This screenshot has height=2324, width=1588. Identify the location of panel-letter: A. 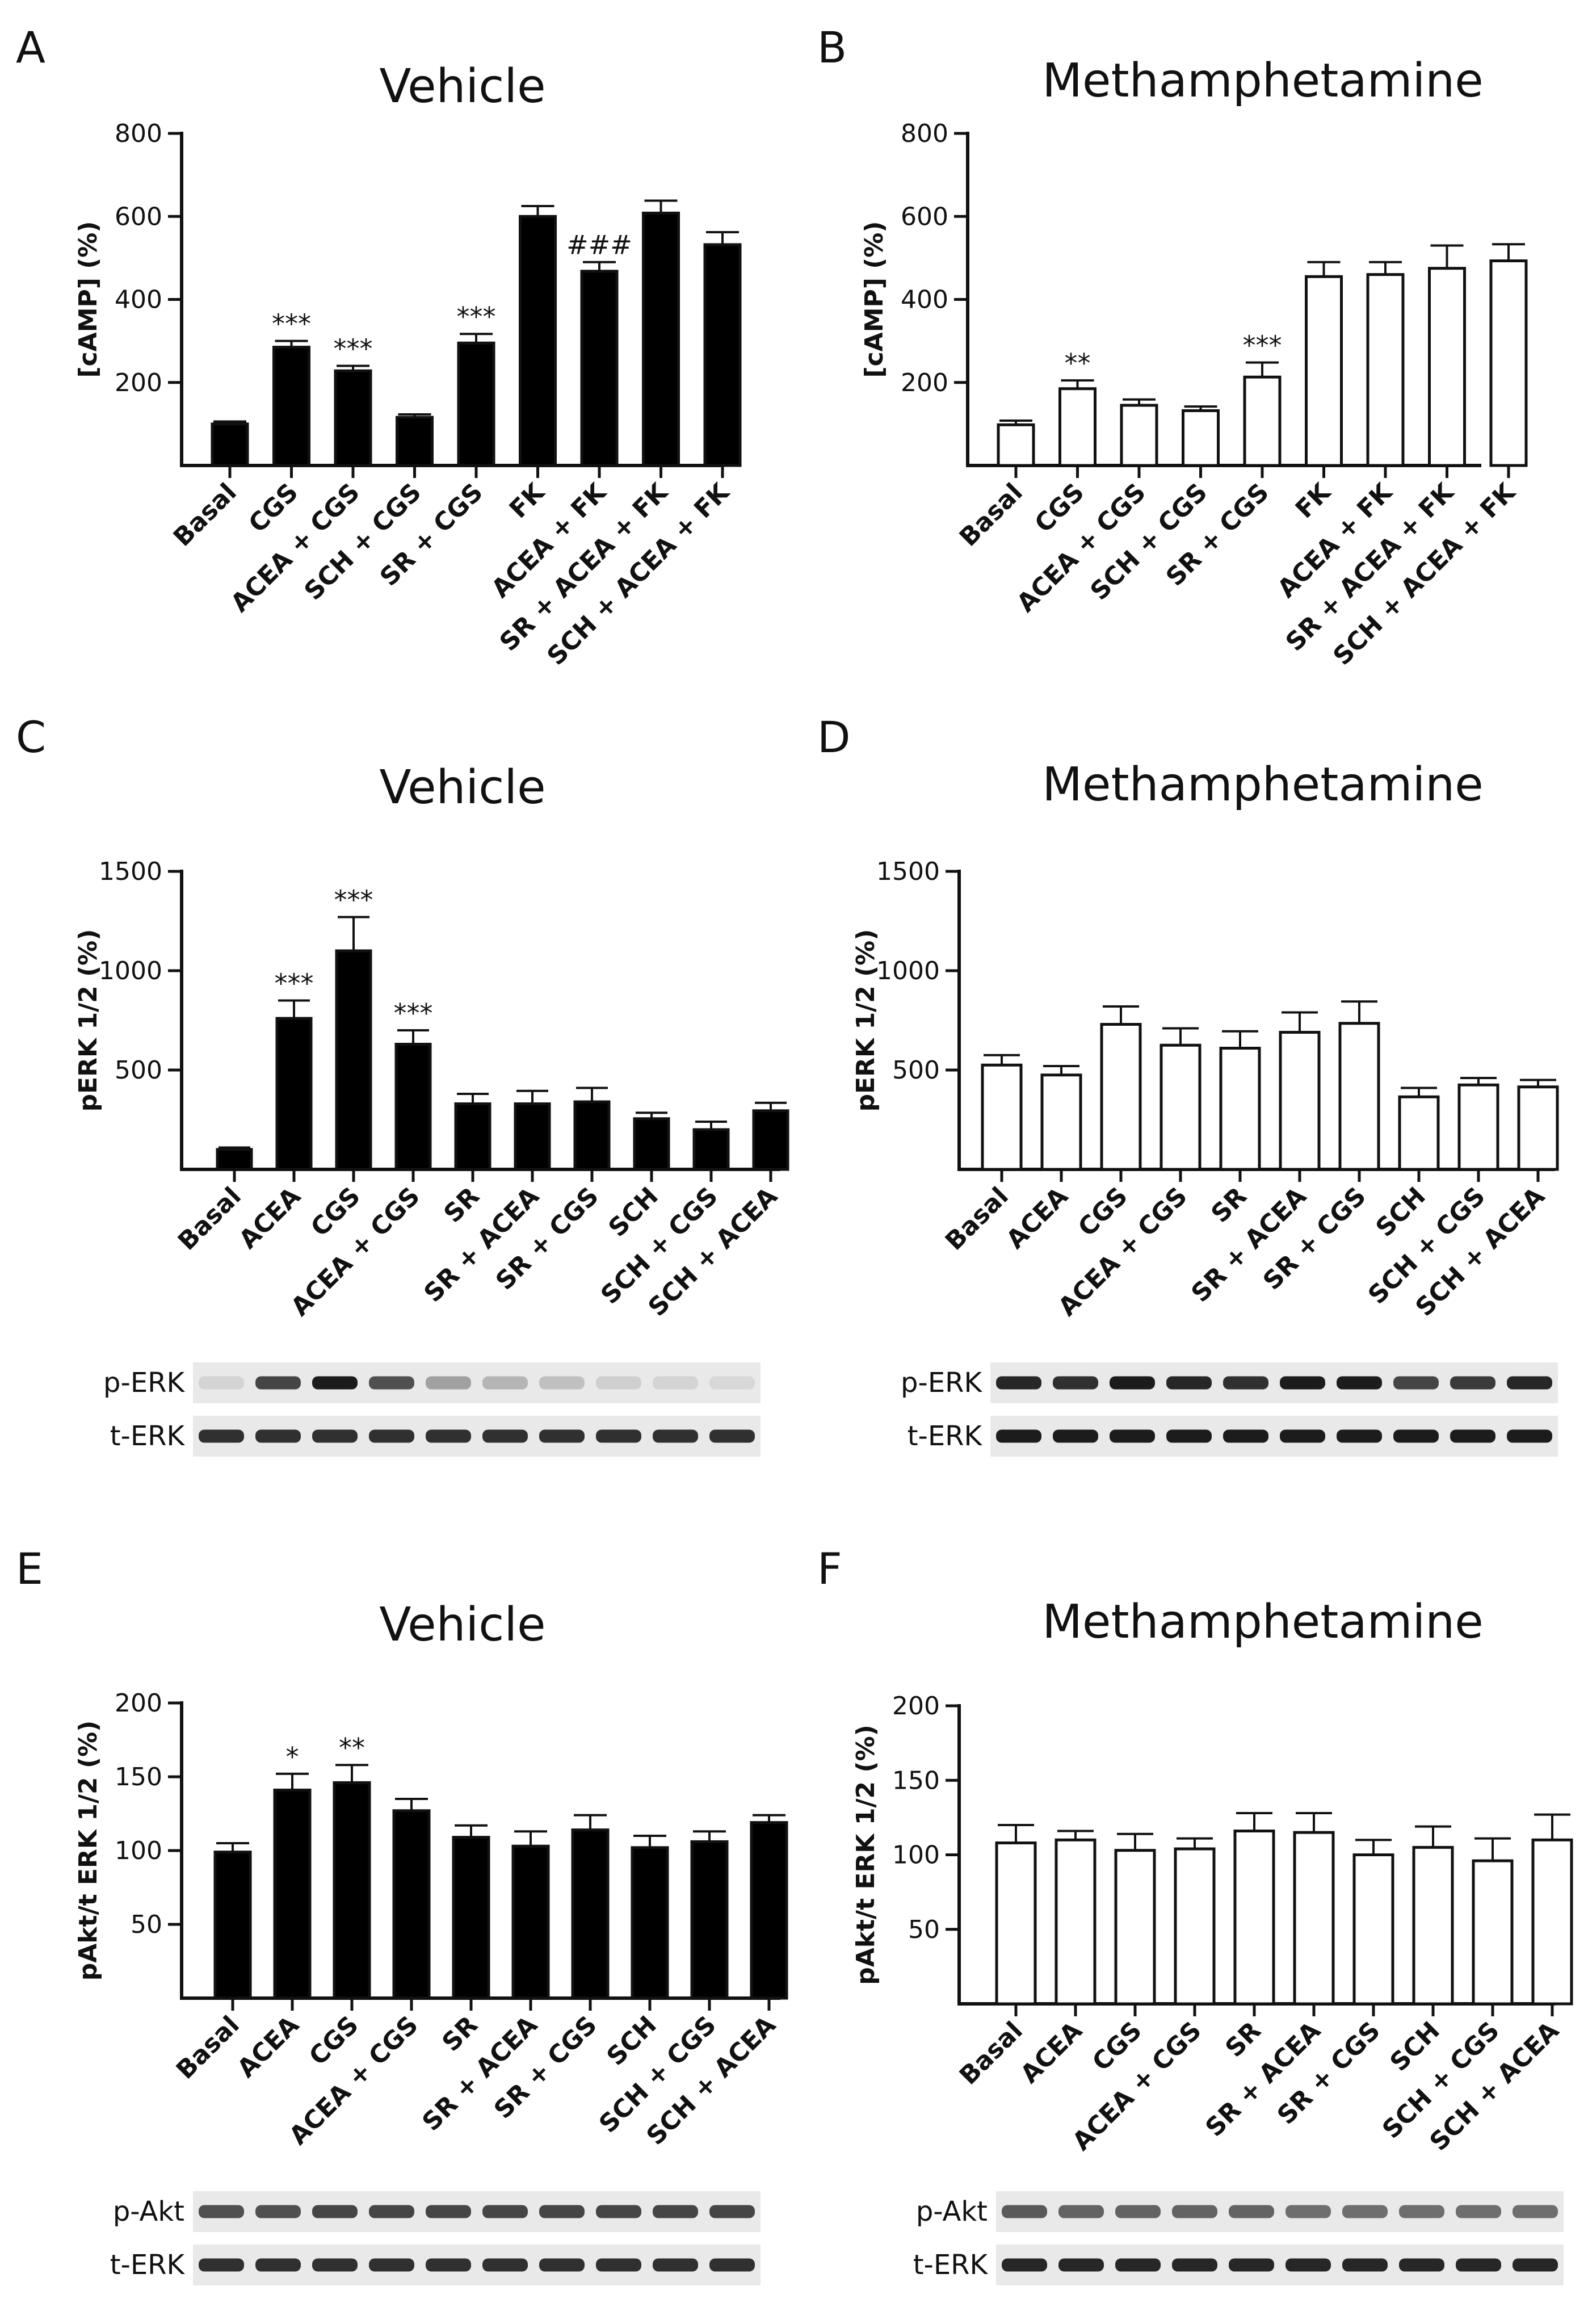
(30, 48).